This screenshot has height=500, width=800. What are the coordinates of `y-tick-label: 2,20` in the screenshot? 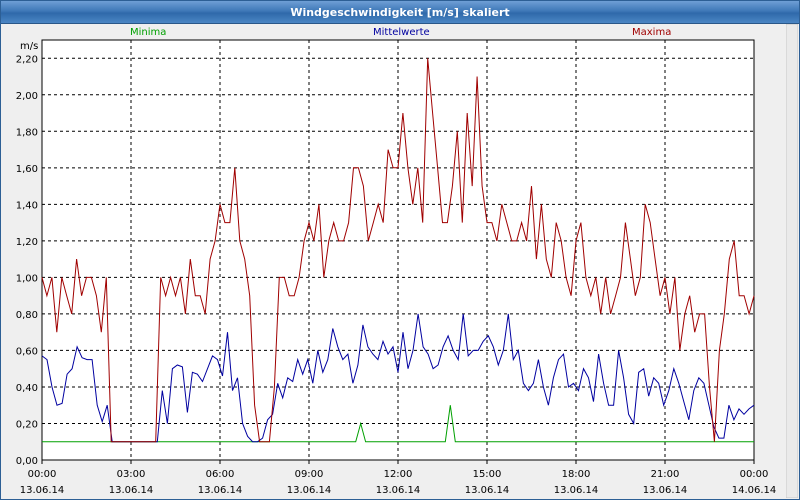 It's located at (27, 59).